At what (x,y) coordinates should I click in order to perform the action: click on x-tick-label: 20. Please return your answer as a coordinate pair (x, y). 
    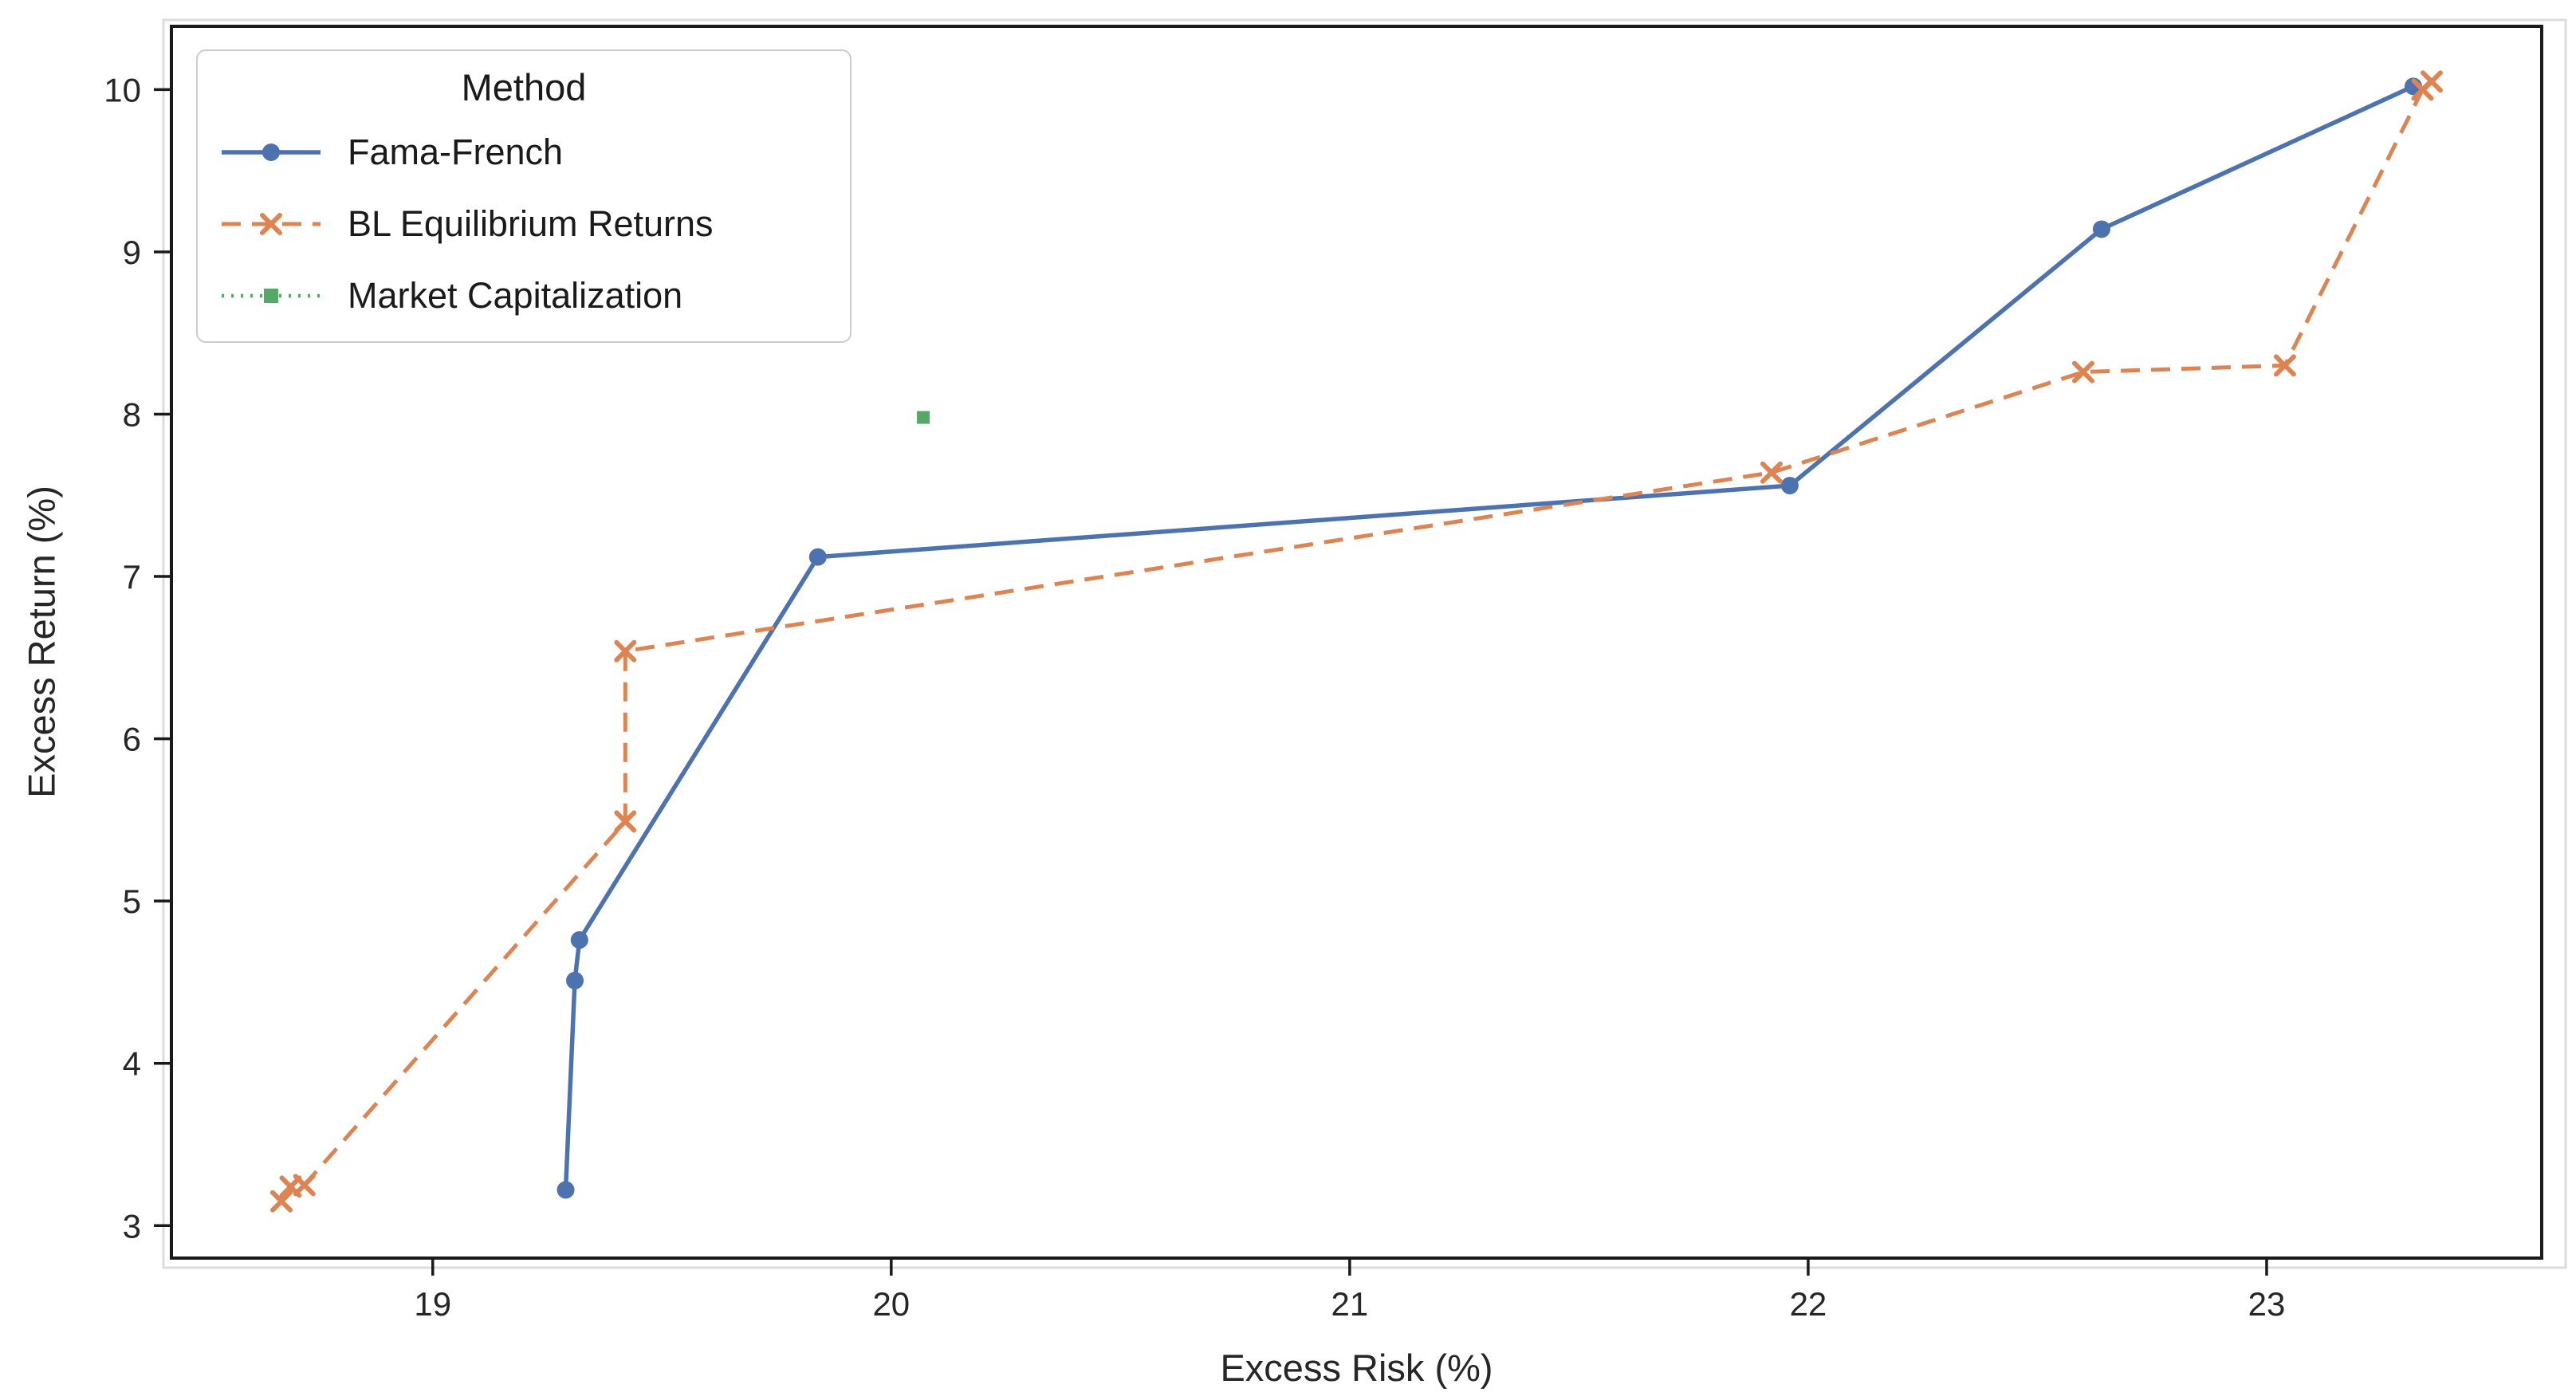
    Looking at the image, I should click on (891, 1304).